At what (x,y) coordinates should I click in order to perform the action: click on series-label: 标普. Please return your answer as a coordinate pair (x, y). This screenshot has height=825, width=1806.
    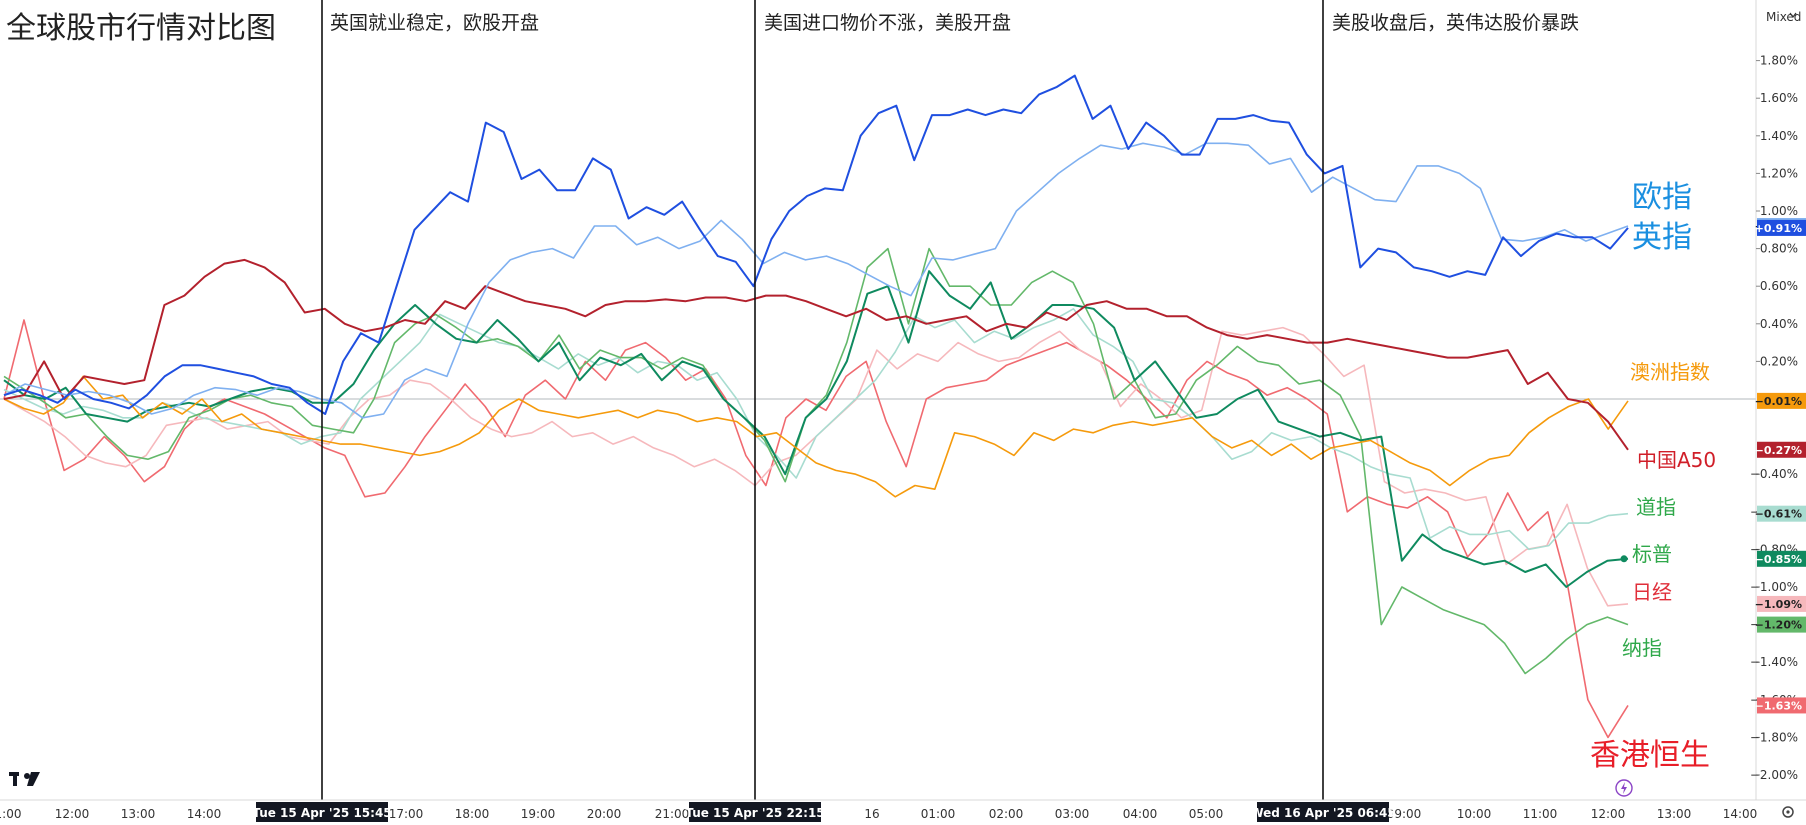
    Looking at the image, I should click on (1652, 554).